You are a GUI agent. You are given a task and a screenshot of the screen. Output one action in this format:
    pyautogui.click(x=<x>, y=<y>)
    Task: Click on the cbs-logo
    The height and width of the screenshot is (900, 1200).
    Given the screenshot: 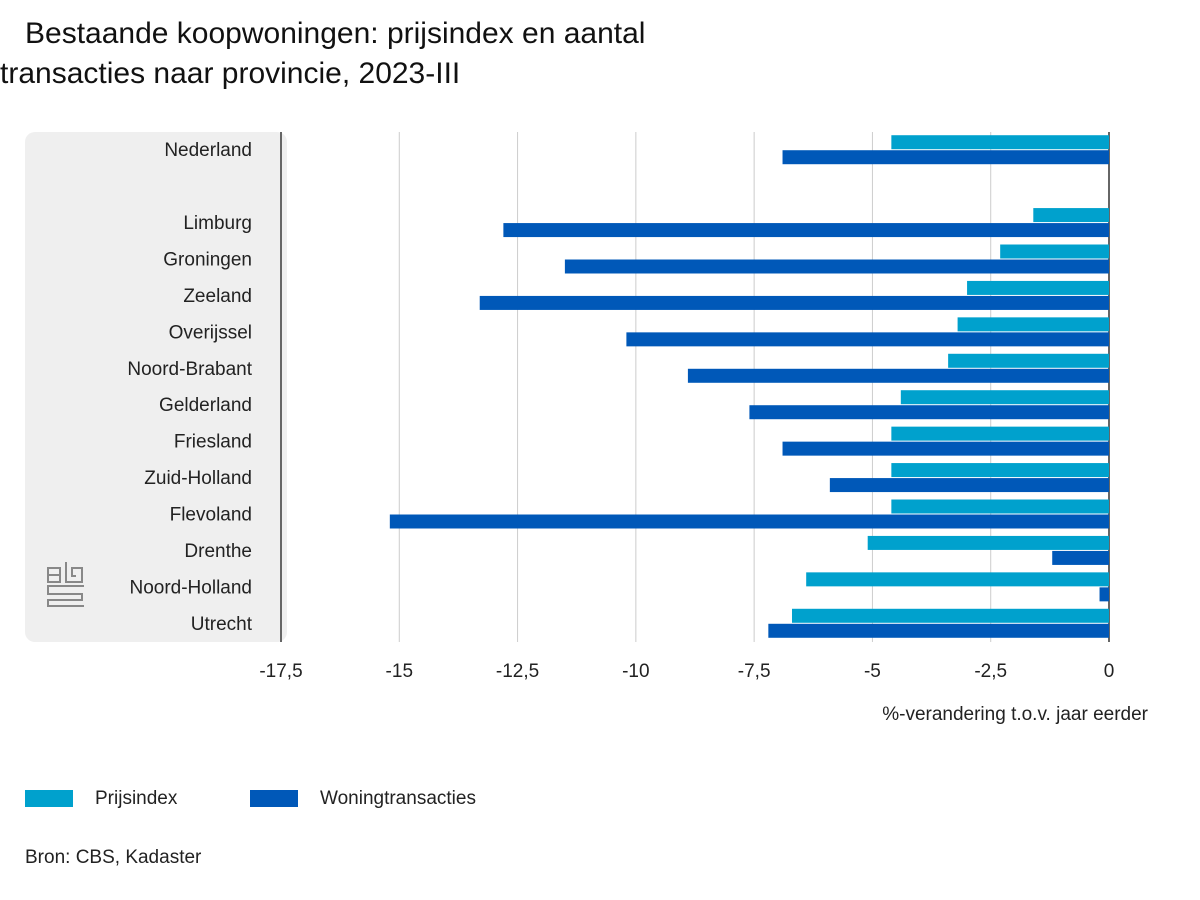 What is the action you would take?
    pyautogui.click(x=65, y=584)
    